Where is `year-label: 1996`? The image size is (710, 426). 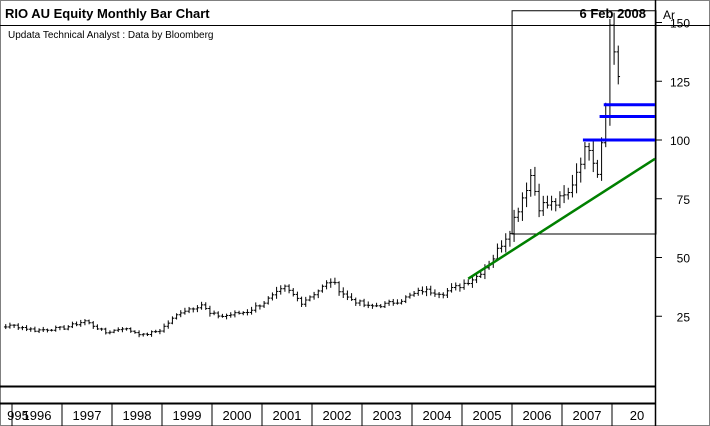 year-label: 1996 is located at coordinates (37, 415).